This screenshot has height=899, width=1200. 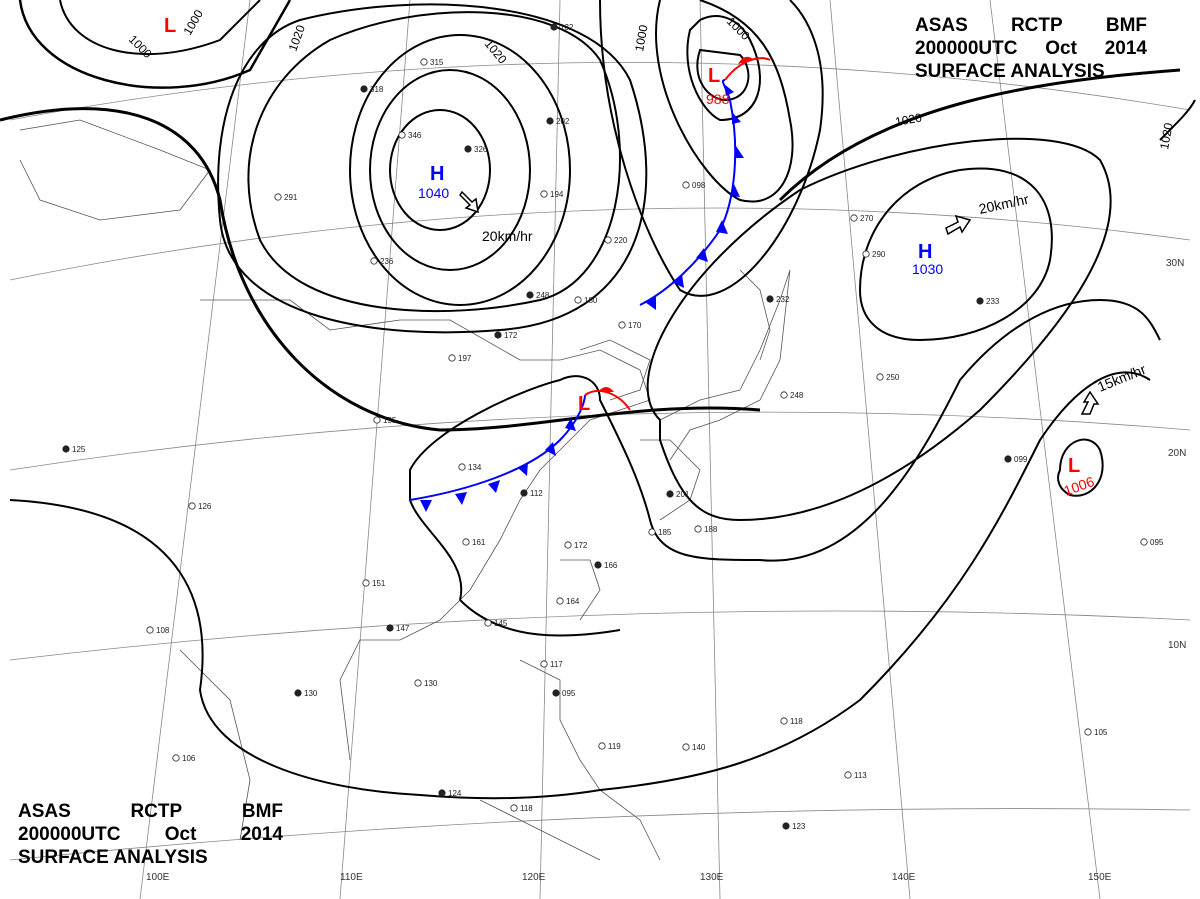 I want to click on lon-label: 150E, so click(x=1100, y=877).